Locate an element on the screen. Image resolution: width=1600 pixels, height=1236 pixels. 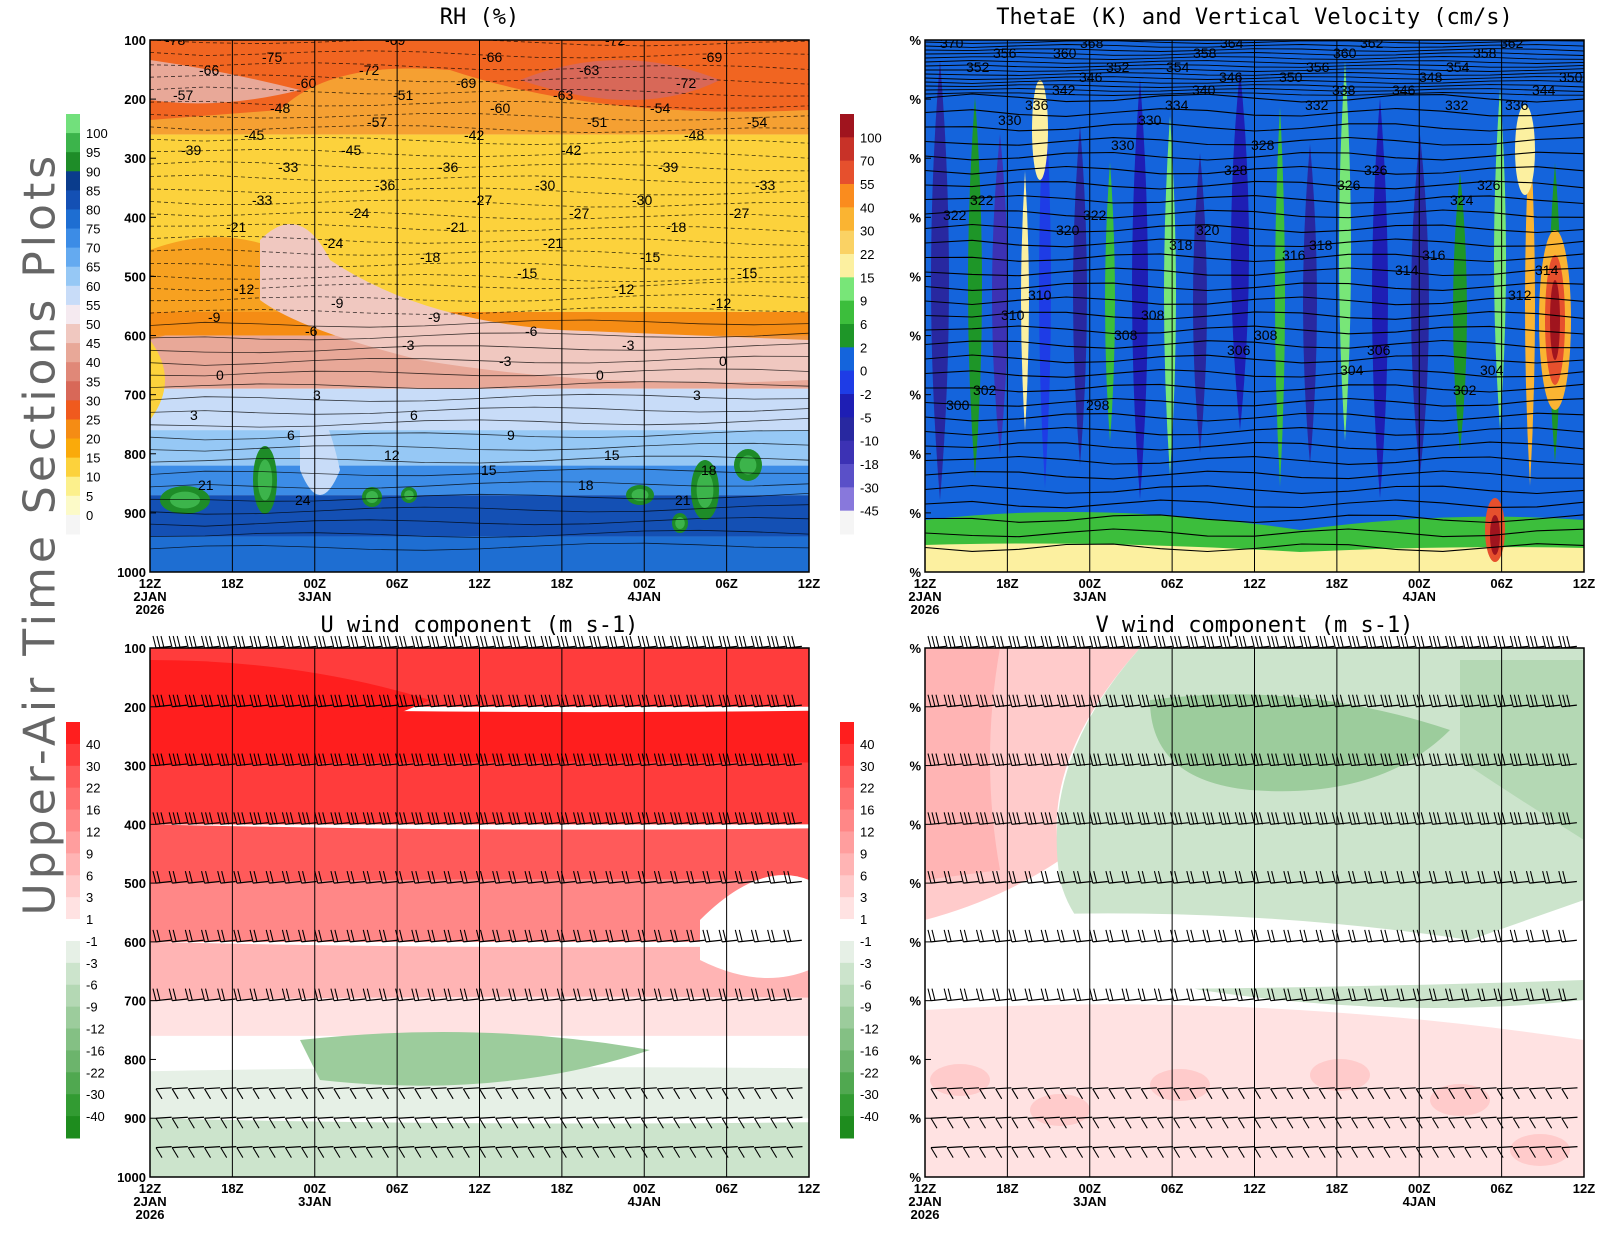
thetae-colorbar-swatch is located at coordinates (847, 406).